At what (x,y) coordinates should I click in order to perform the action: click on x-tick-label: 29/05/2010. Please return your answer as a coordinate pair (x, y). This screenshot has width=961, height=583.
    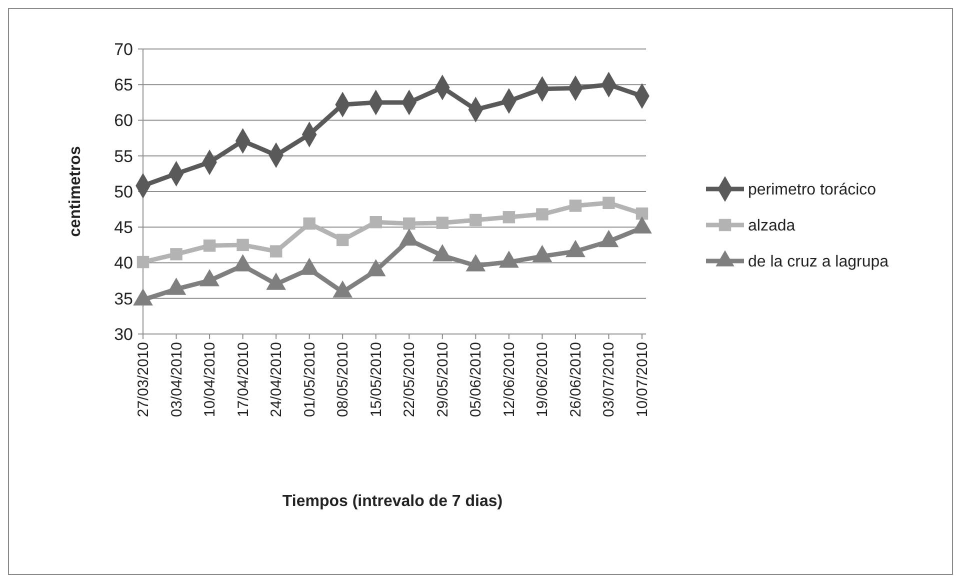
    Looking at the image, I should click on (443, 380).